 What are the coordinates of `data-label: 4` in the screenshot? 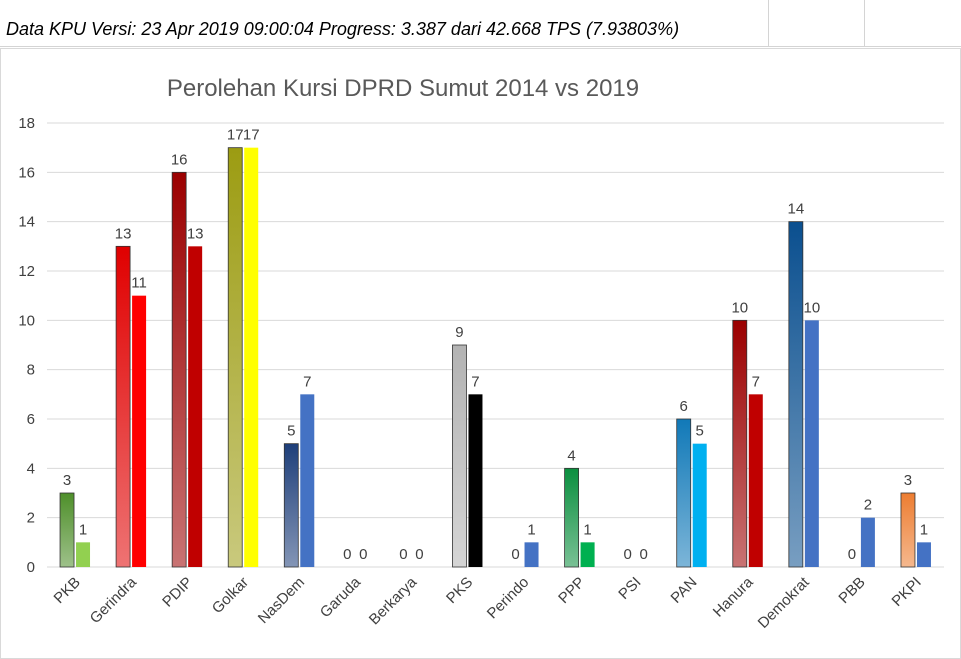 It's located at (571, 455).